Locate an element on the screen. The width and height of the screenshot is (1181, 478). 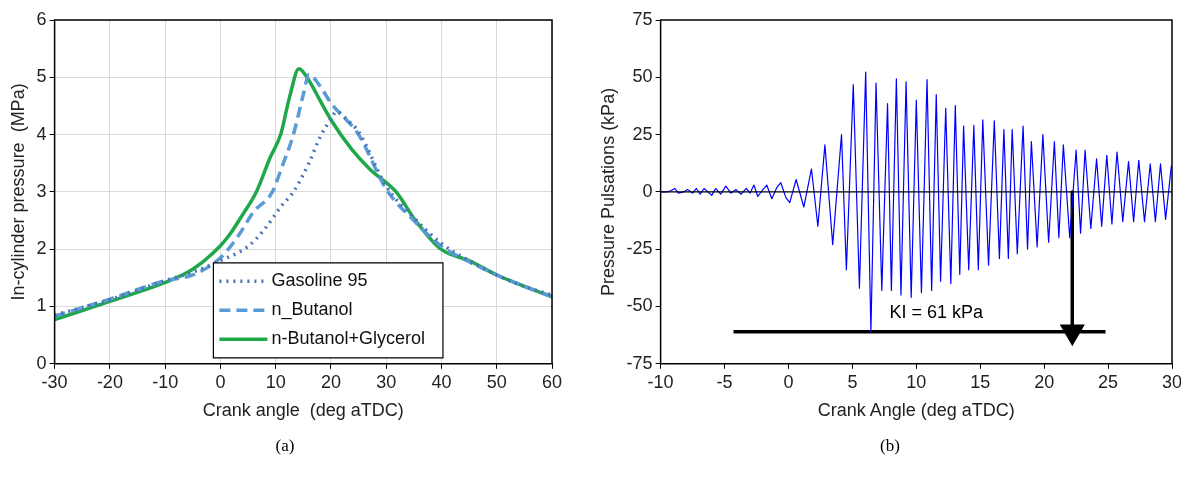
y-axis-title: In-cylinder pressure (MPa) is located at coordinates (17, 192).